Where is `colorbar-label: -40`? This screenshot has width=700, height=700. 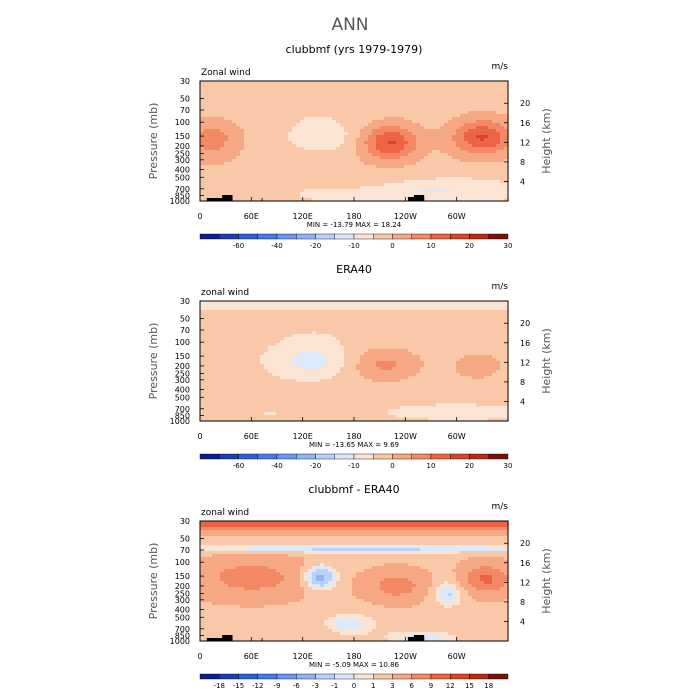 colorbar-label: -40 is located at coordinates (276, 246).